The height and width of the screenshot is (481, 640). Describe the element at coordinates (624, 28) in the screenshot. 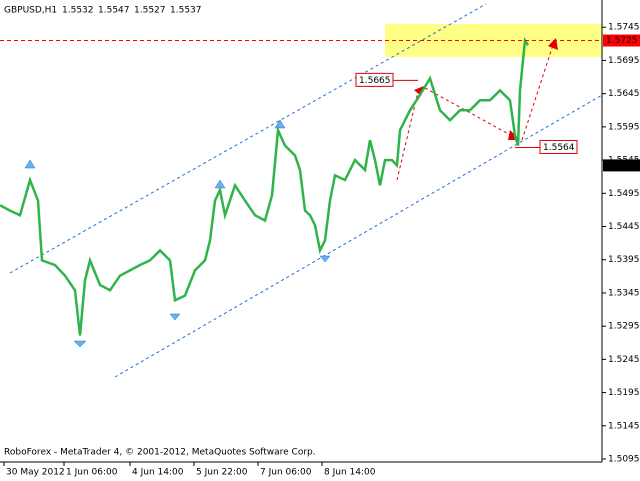

I see `y-tick-label: 1.5745` at that location.